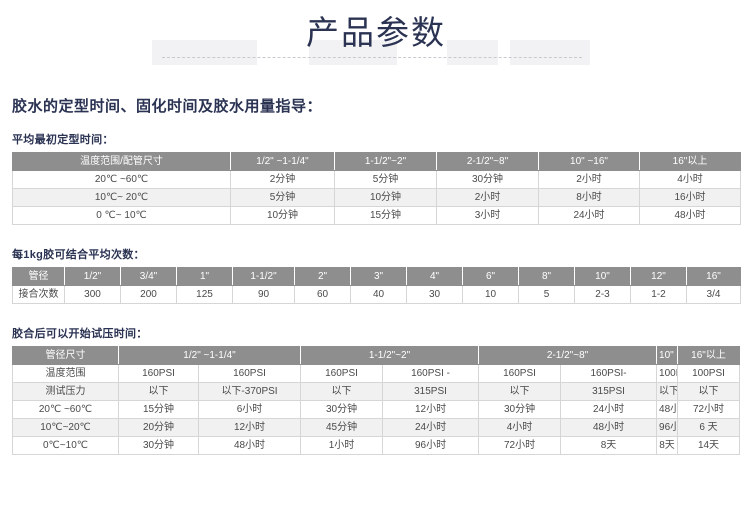 Image resolution: width=752 pixels, height=512 pixels. Describe the element at coordinates (602, 276) in the screenshot. I see `column-header: 10"` at that location.